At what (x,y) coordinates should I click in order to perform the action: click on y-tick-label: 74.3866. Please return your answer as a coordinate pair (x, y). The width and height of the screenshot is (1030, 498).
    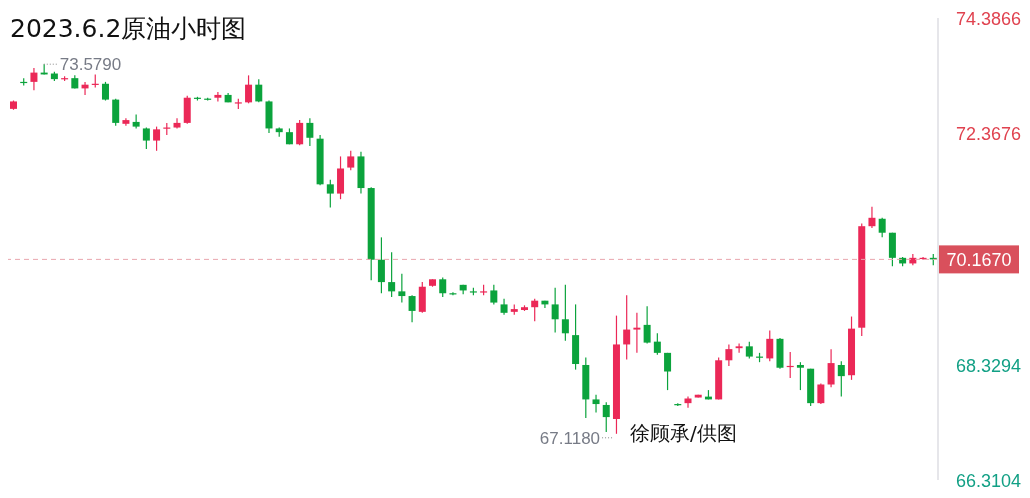
    Looking at the image, I should click on (989, 19).